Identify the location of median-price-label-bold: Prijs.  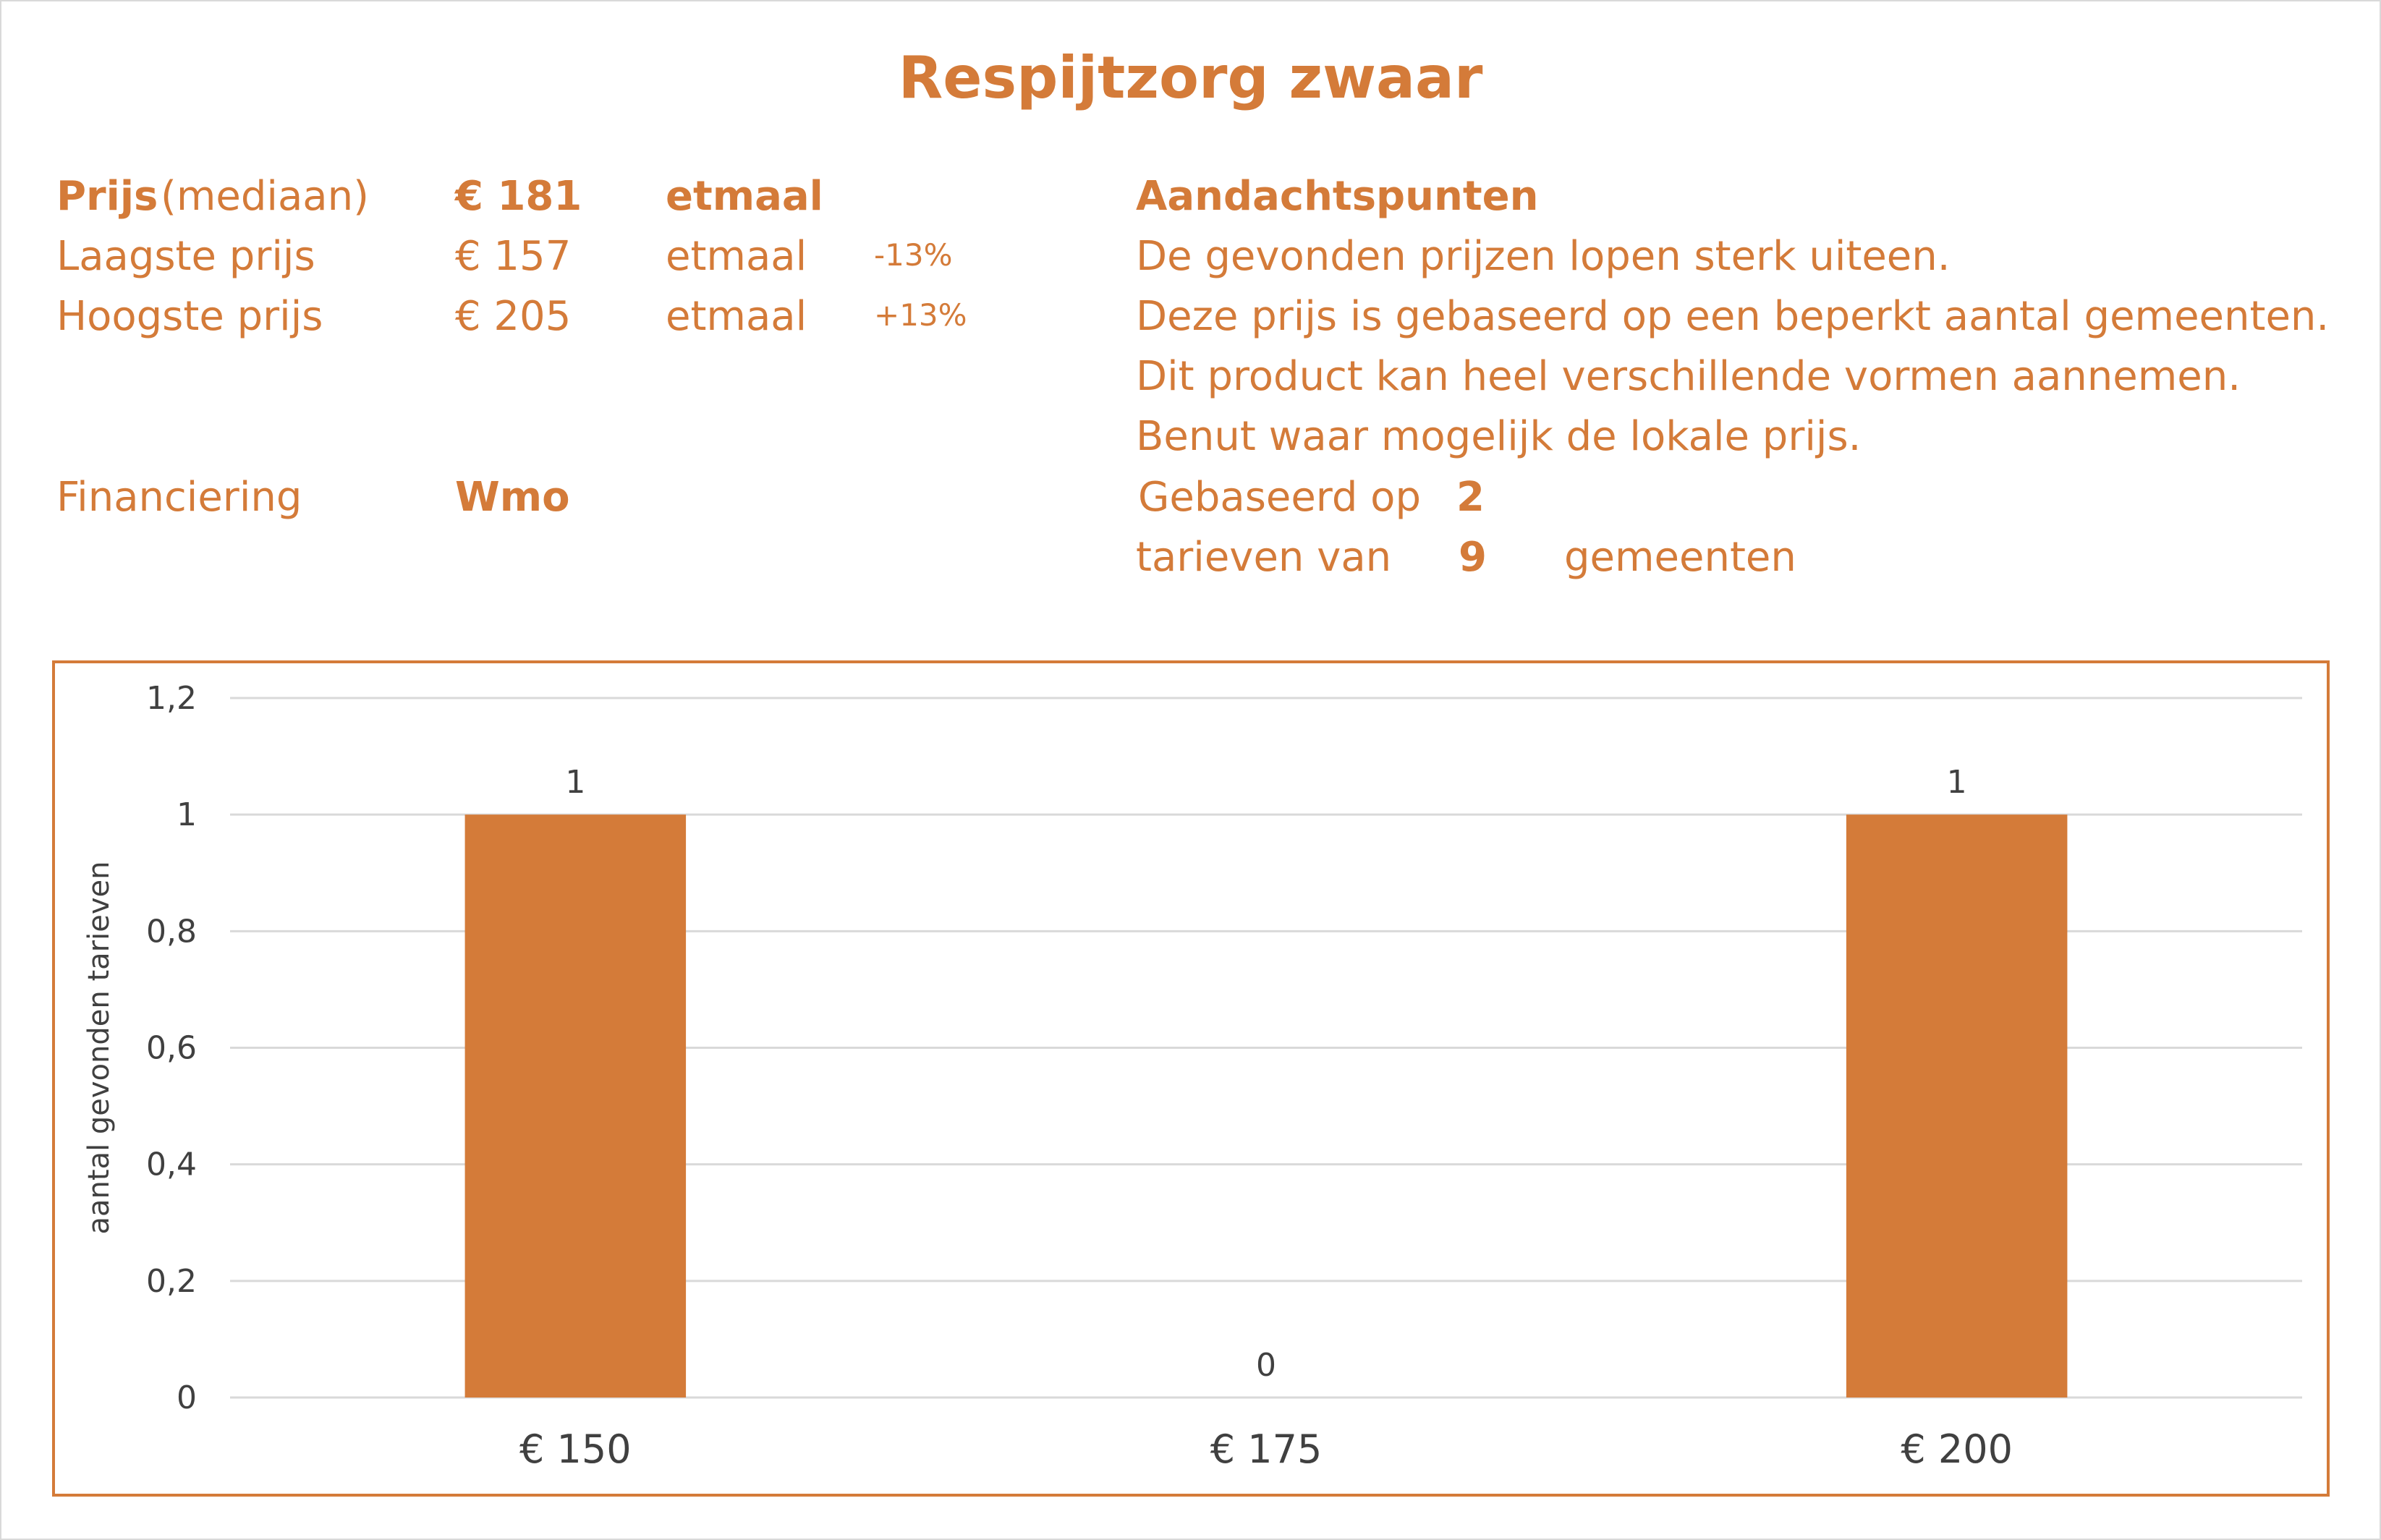
(107, 196).